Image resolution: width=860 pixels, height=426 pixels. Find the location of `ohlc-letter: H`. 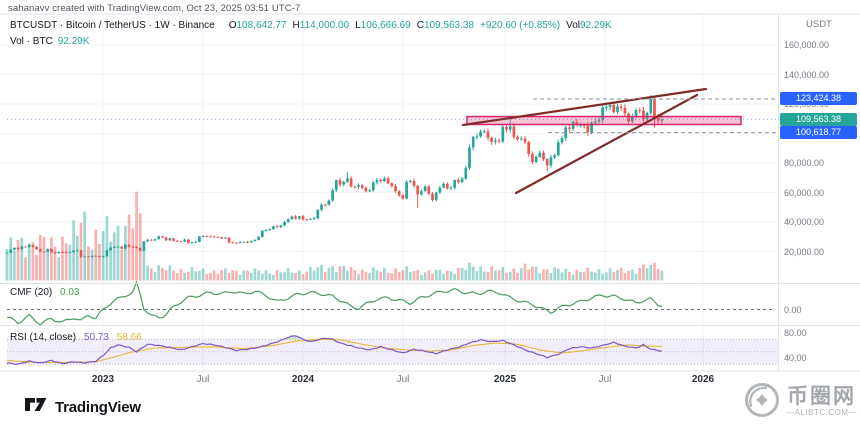

ohlc-letter: H is located at coordinates (296, 25).